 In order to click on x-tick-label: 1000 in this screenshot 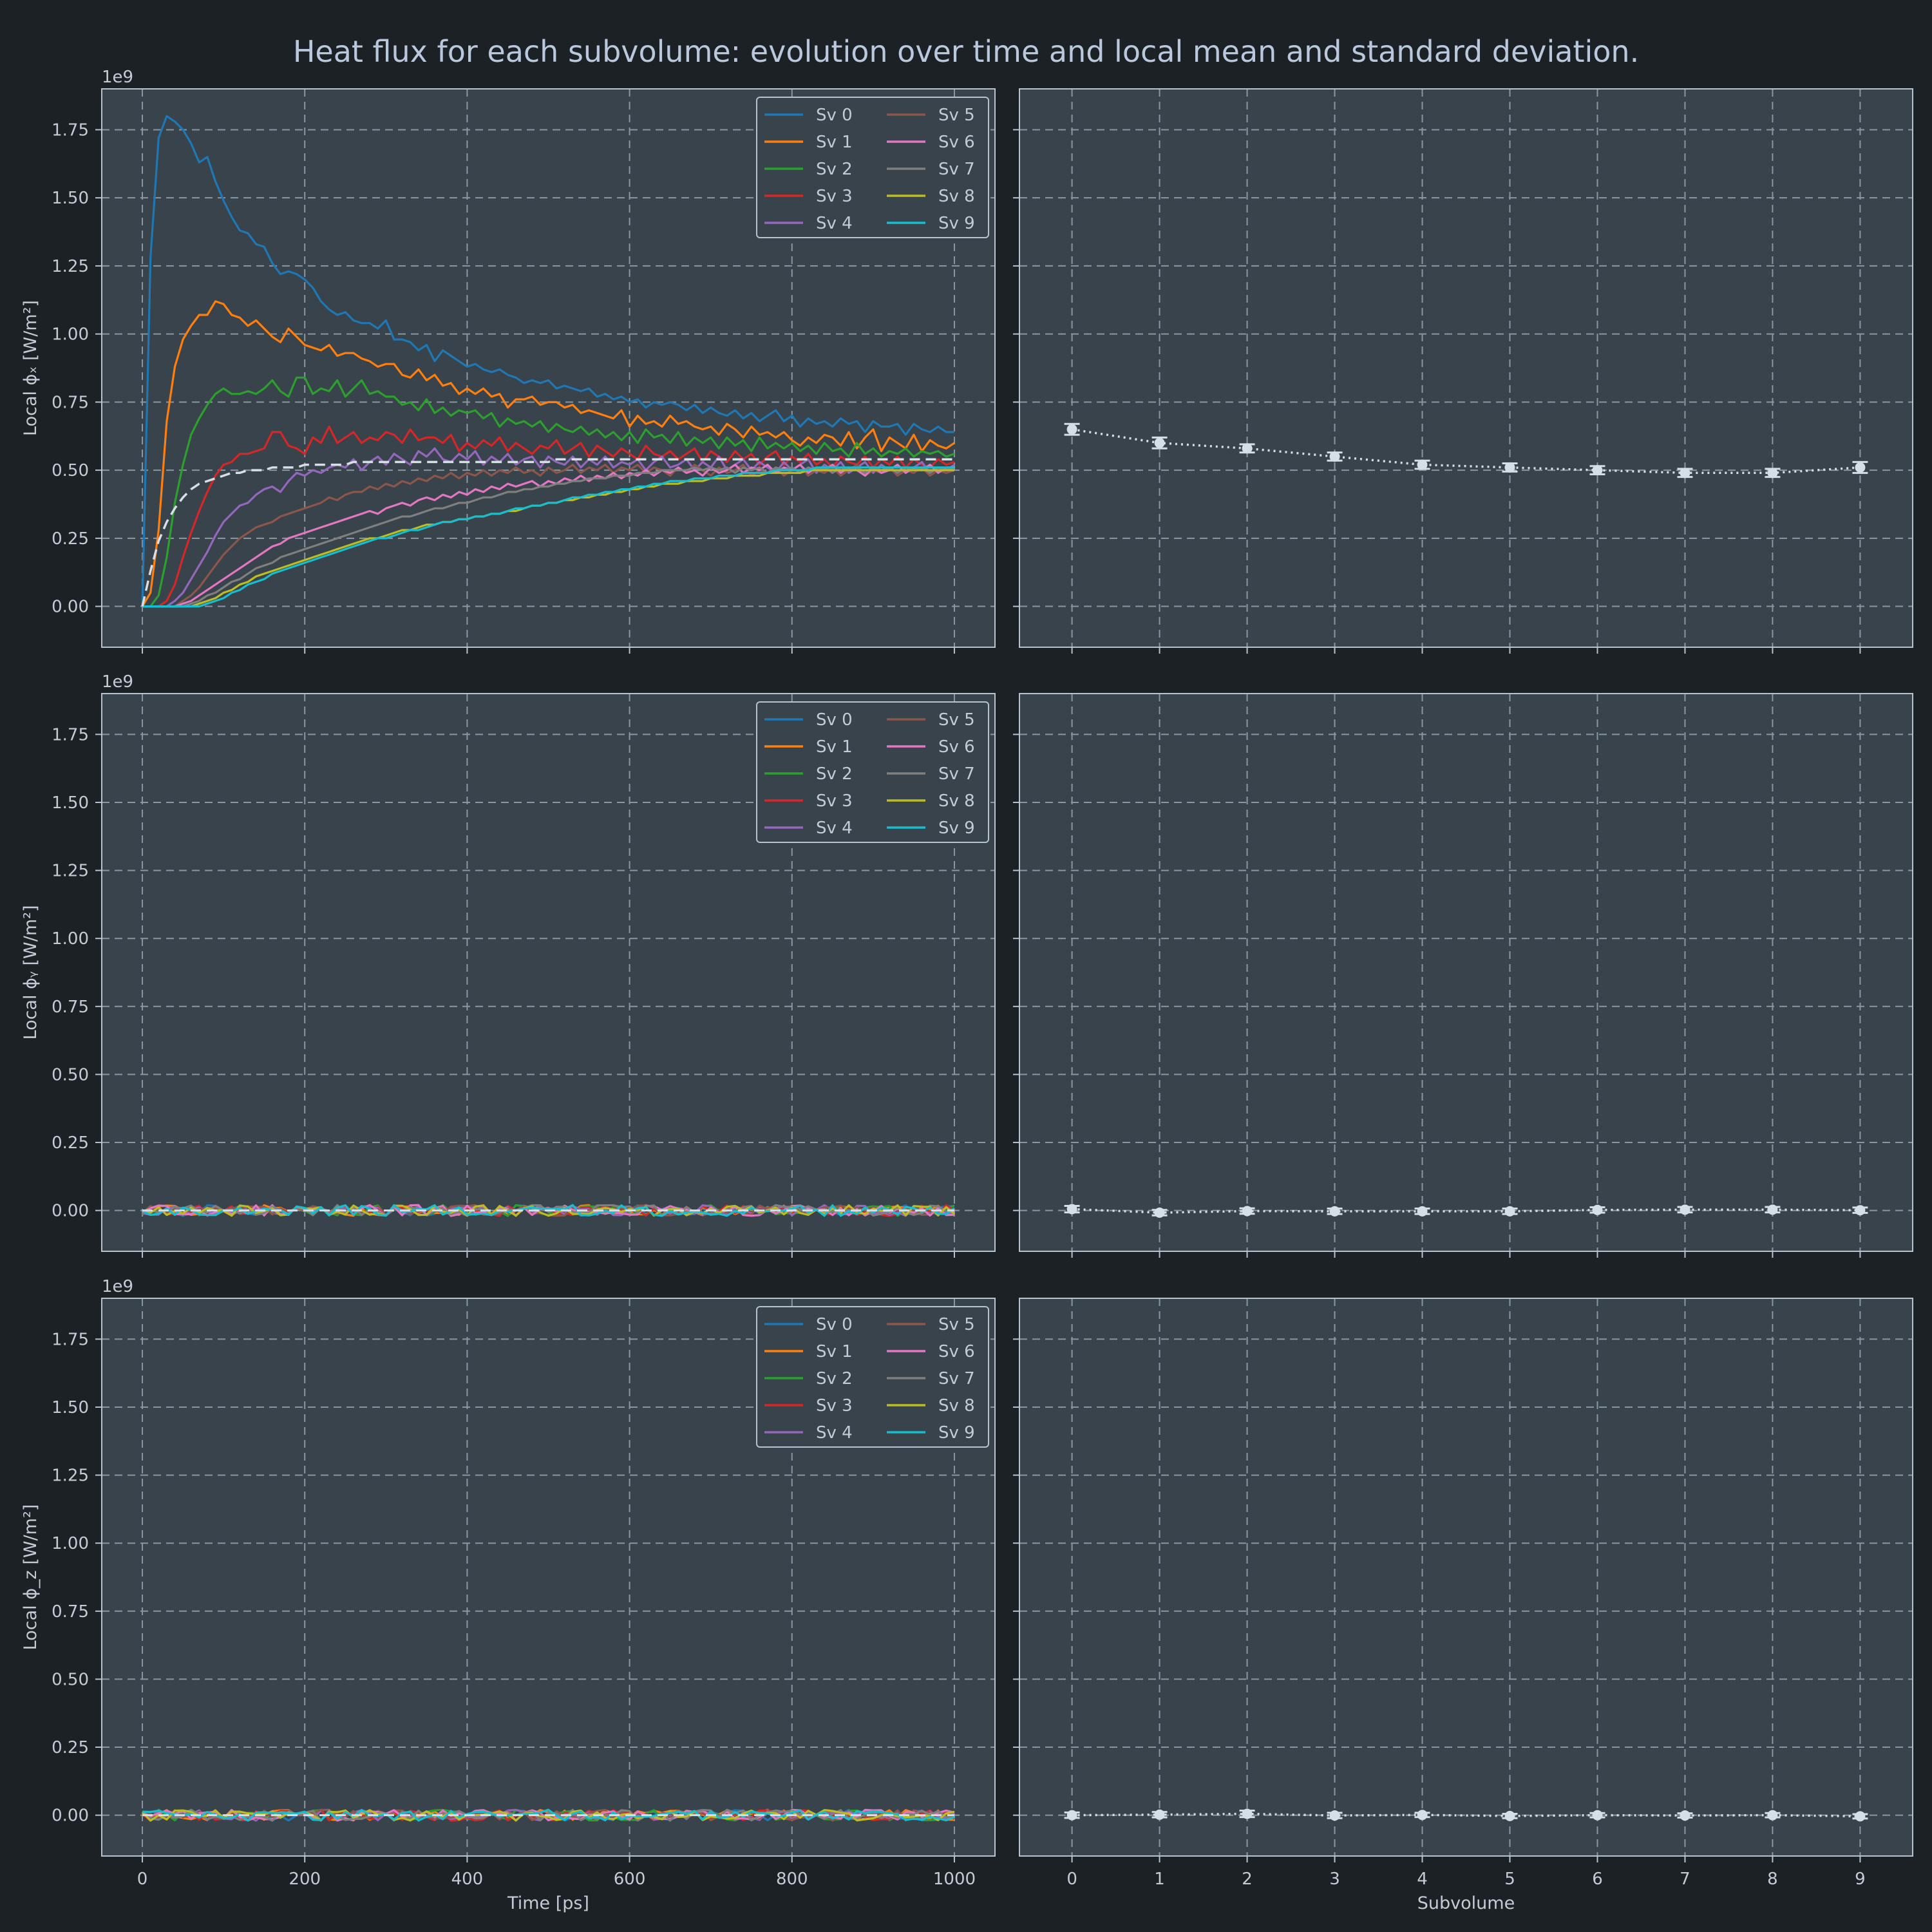, I will do `click(954, 1880)`.